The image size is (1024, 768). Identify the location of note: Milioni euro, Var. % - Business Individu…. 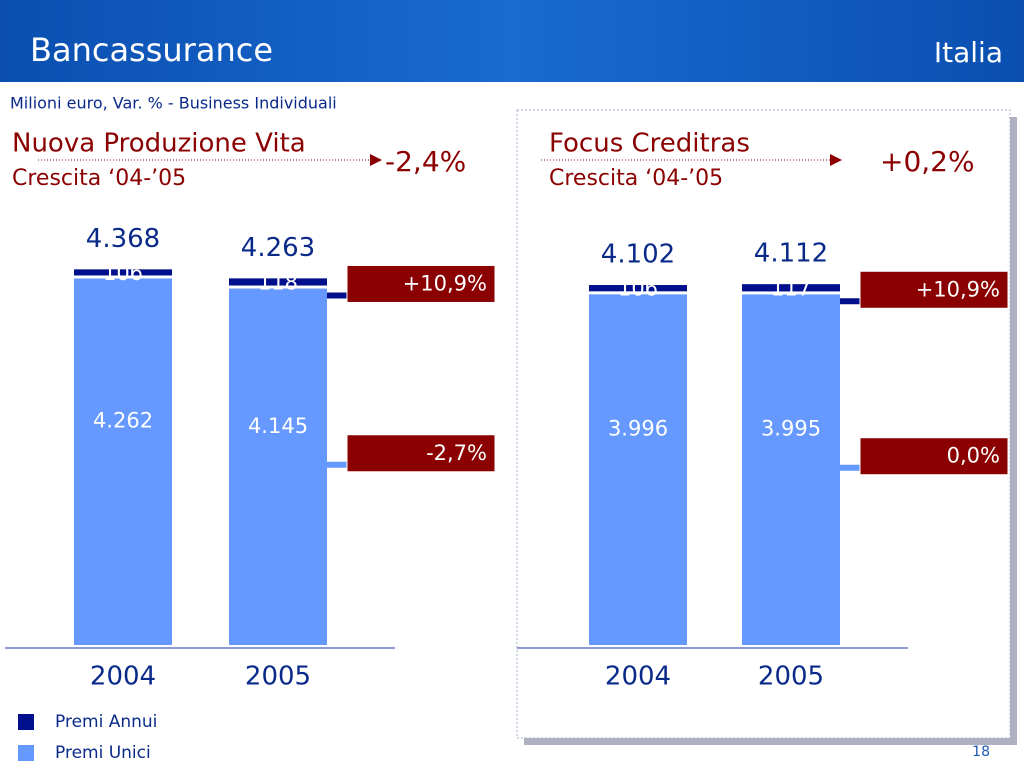
(173, 103).